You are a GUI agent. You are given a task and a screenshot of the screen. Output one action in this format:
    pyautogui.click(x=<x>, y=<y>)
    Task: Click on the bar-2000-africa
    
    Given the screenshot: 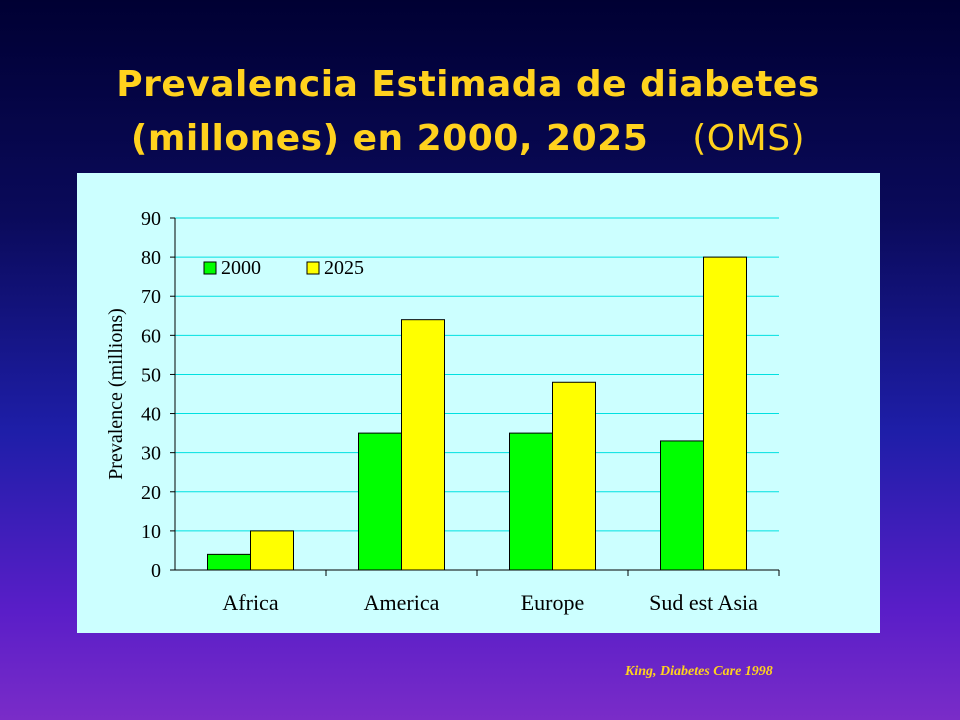 What is the action you would take?
    pyautogui.click(x=229, y=562)
    